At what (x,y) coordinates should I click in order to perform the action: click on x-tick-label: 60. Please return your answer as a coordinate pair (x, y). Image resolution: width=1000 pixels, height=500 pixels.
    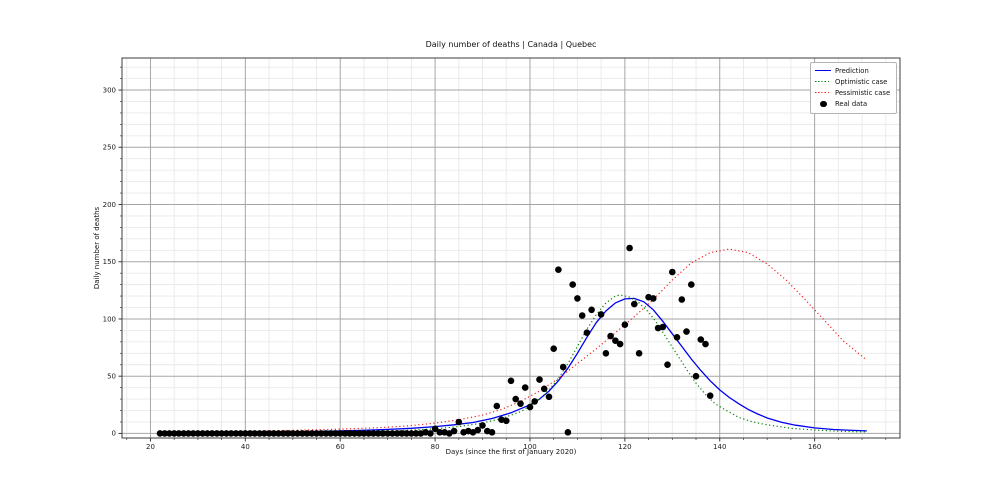
    Looking at the image, I should click on (340, 447).